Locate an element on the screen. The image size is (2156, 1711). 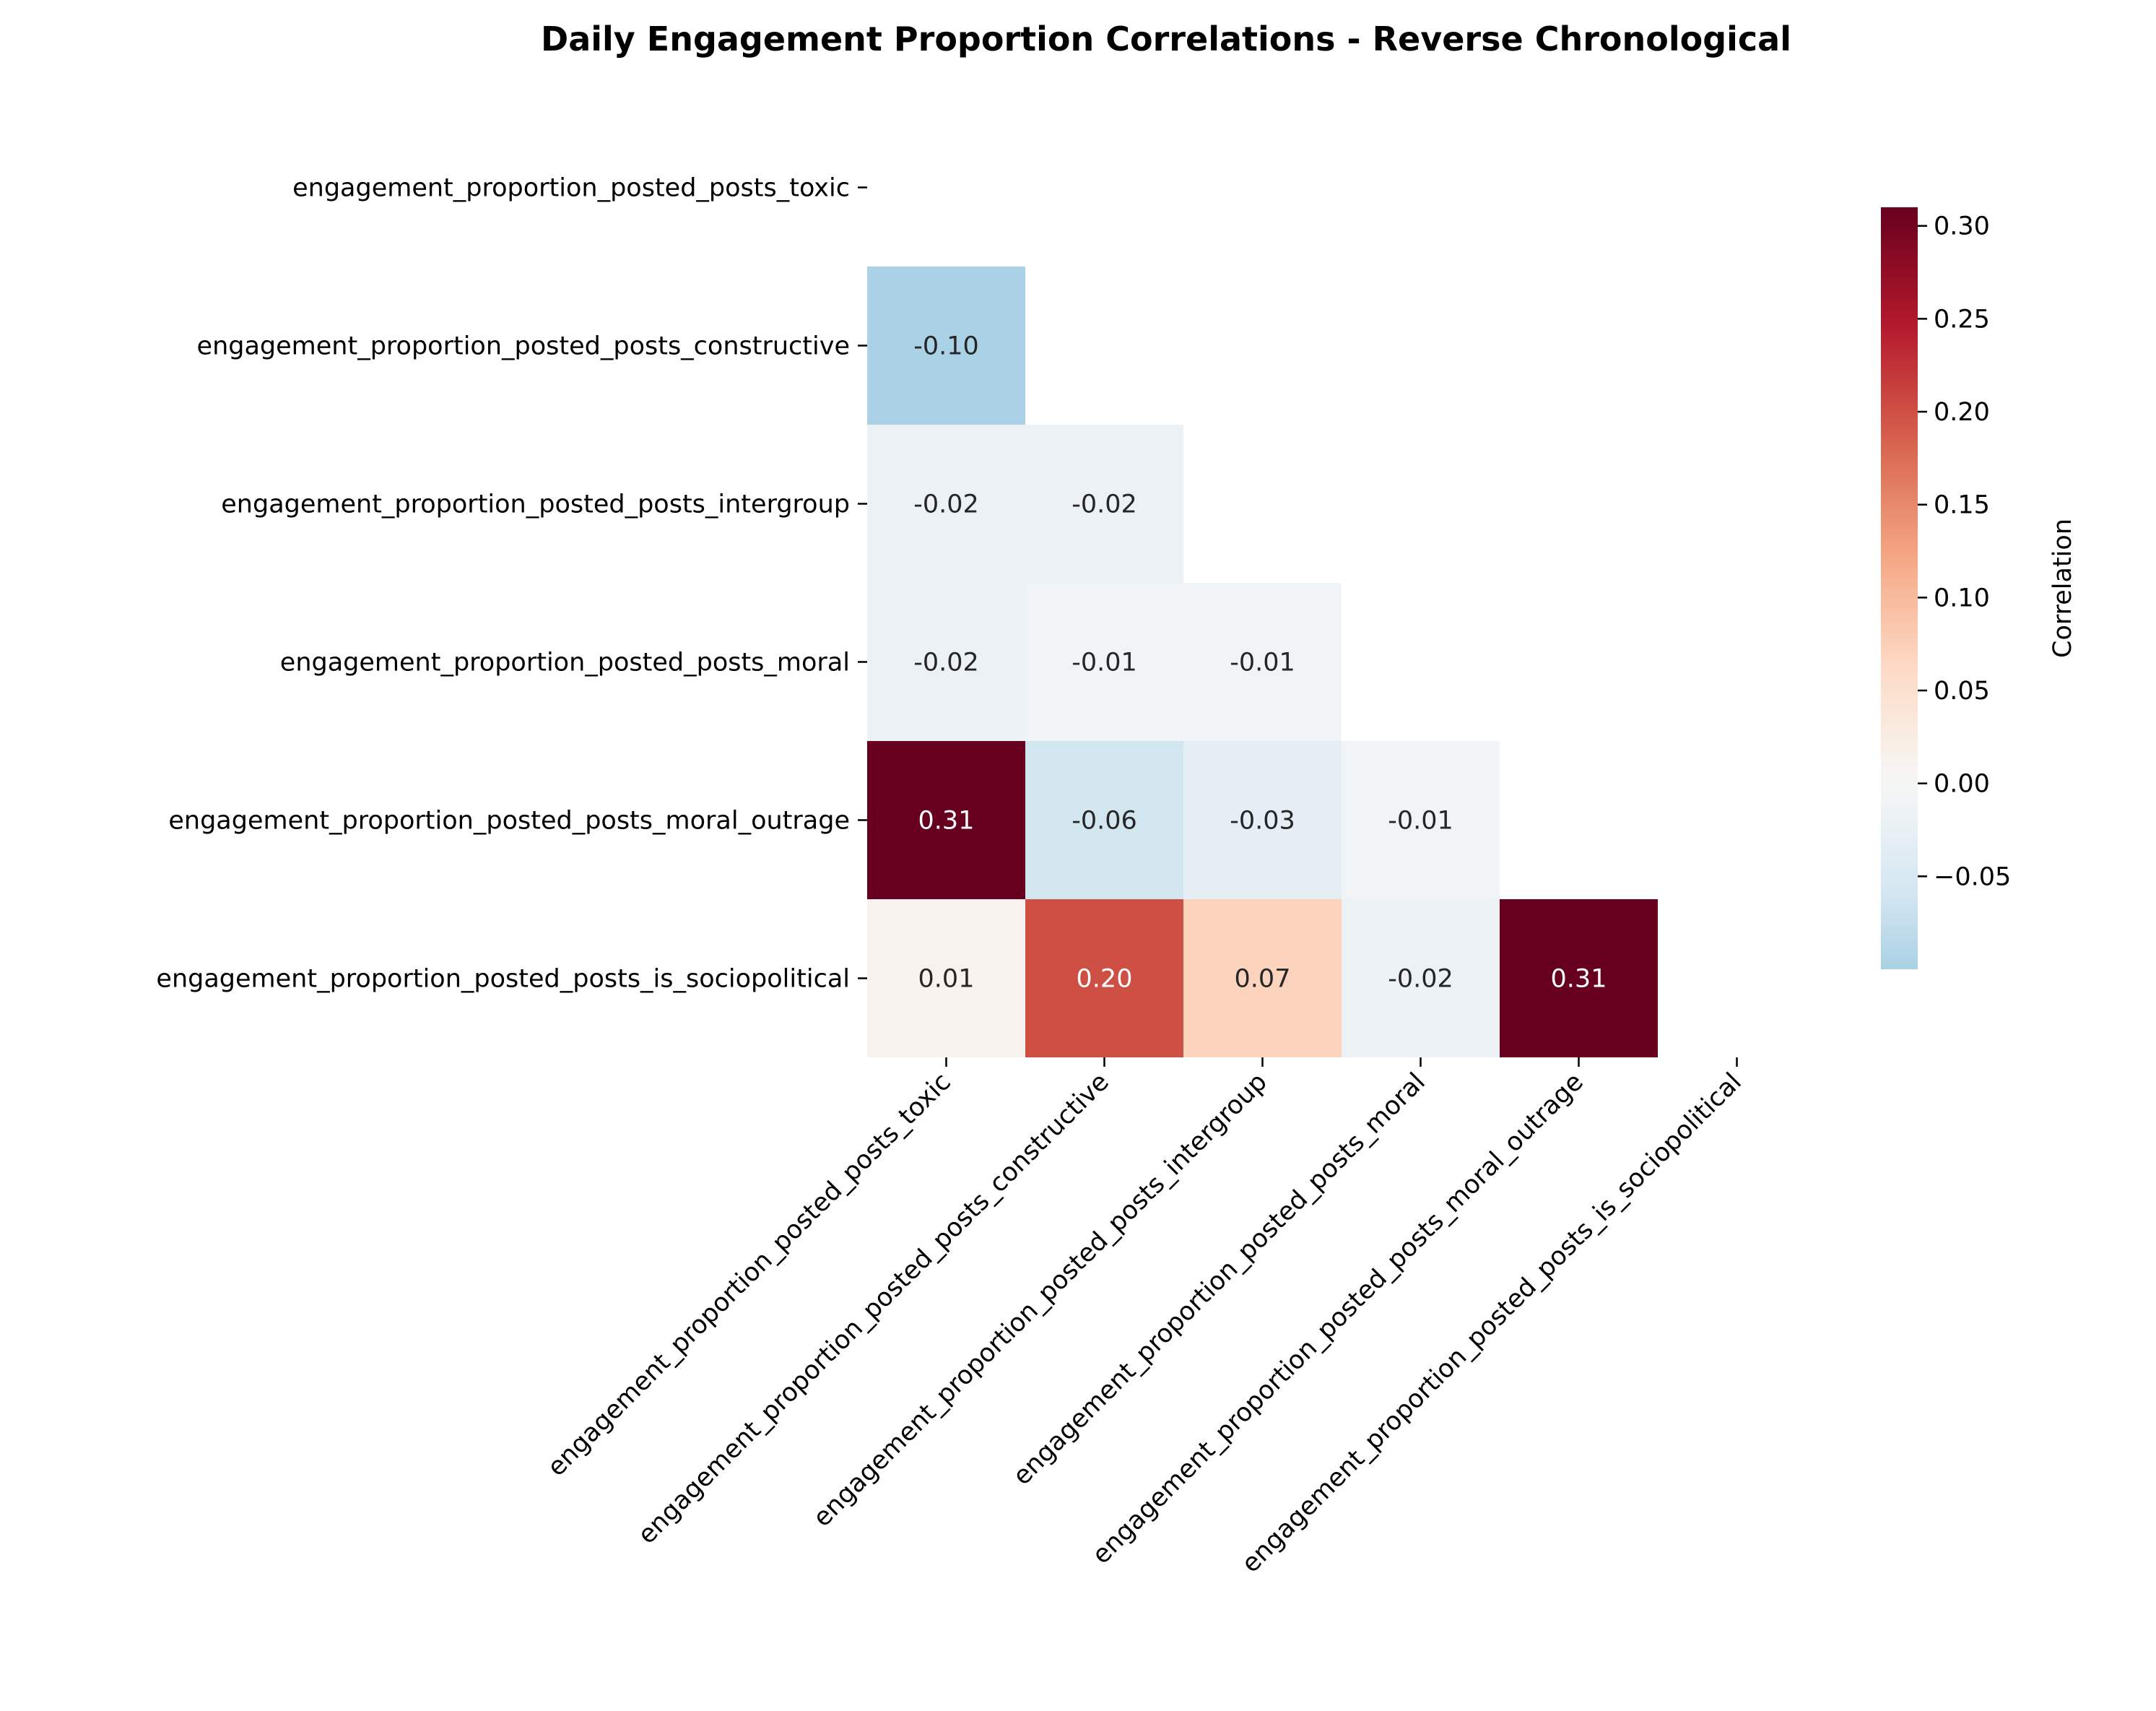
heatmap-cell-r4-c2 is located at coordinates (1262, 820).